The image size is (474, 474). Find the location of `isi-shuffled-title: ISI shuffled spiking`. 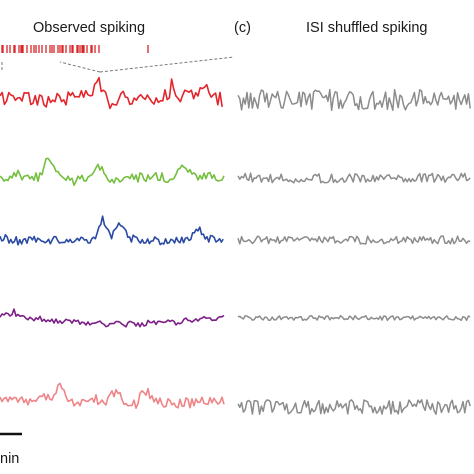

isi-shuffled-title: ISI shuffled spiking is located at coordinates (367, 28).